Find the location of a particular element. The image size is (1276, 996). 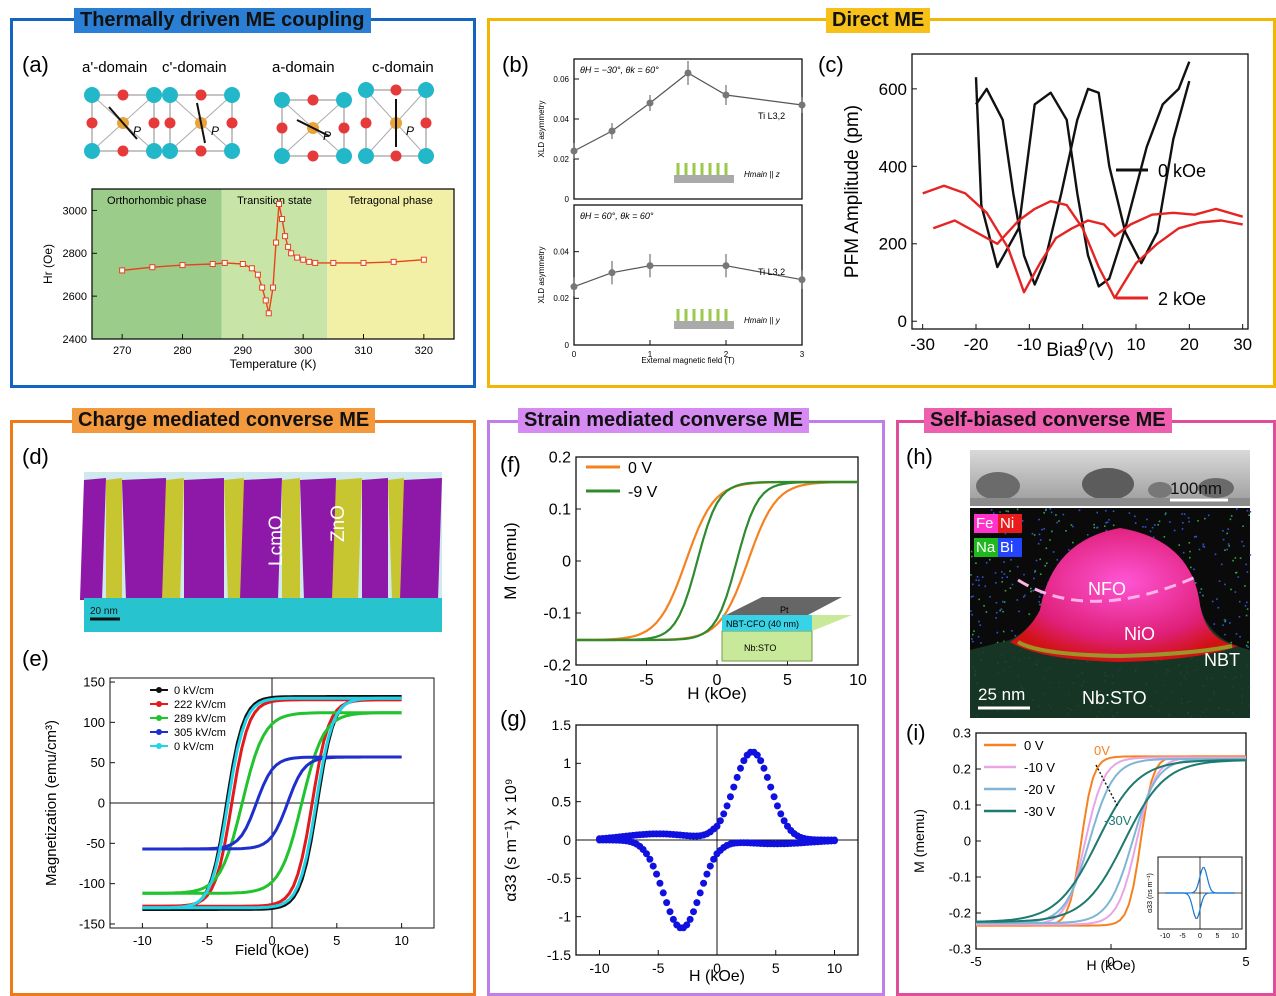

x-tick-label: 280 is located at coordinates (182, 351).